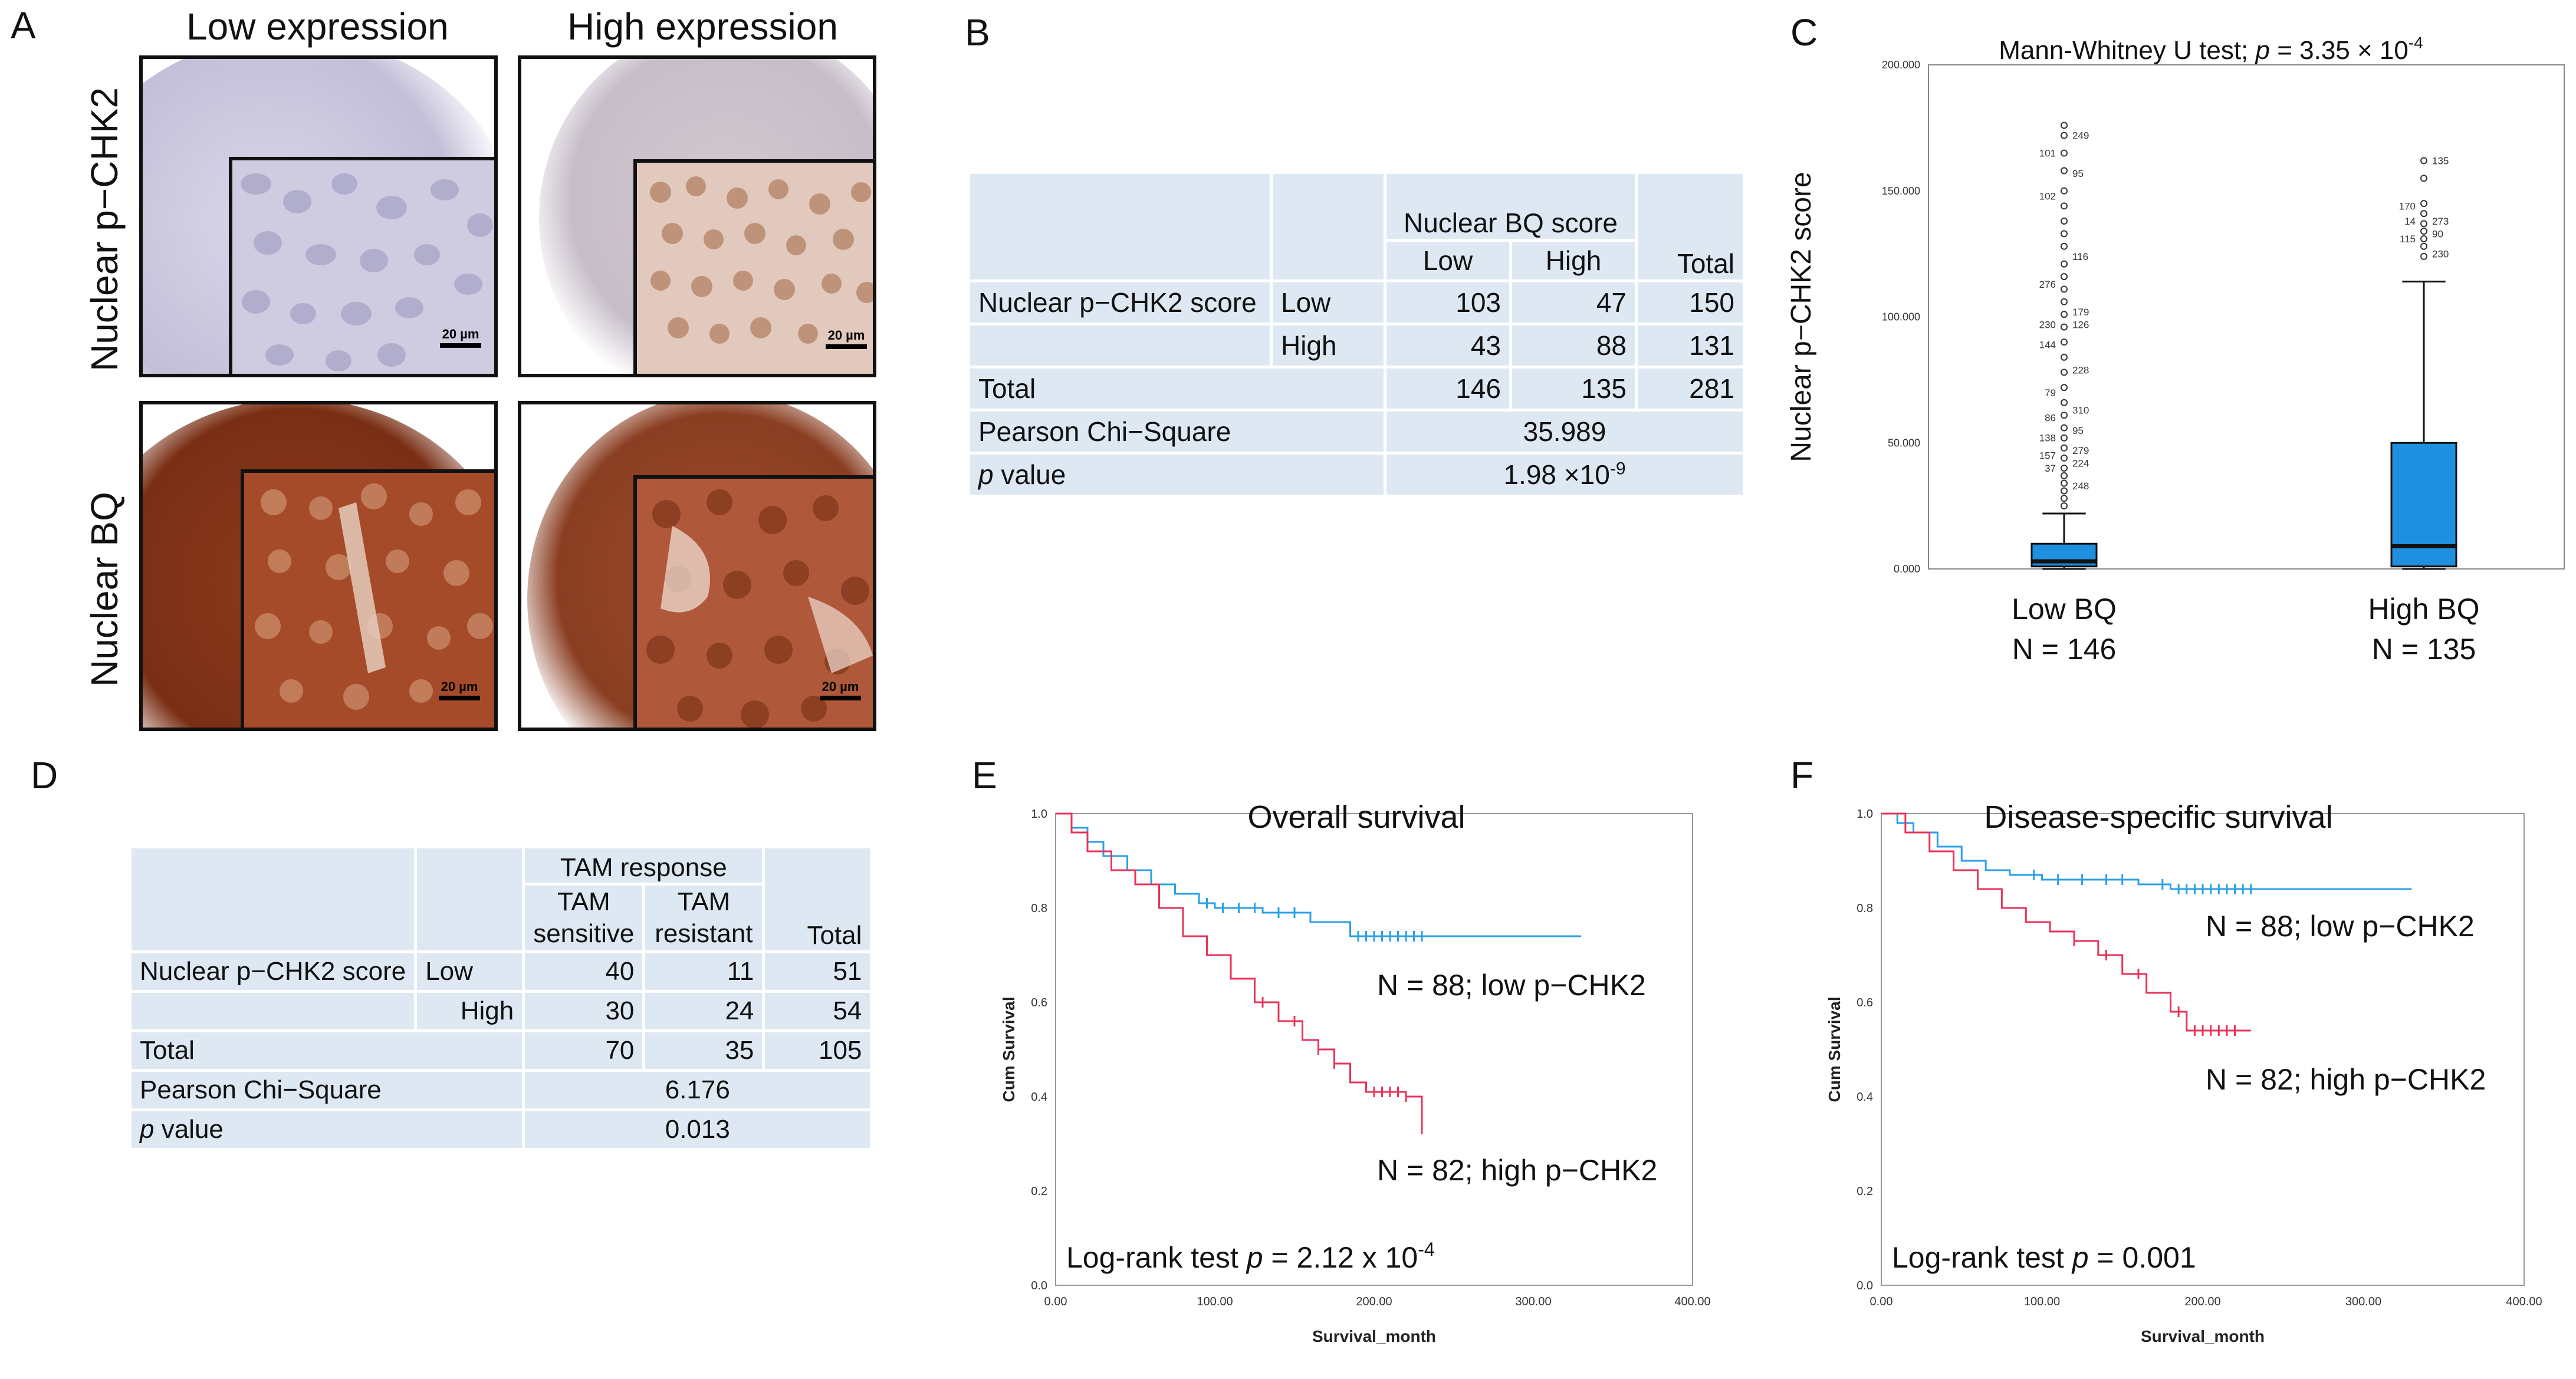 This screenshot has width=2576, height=1379. I want to click on table-cell: 51, so click(817, 971).